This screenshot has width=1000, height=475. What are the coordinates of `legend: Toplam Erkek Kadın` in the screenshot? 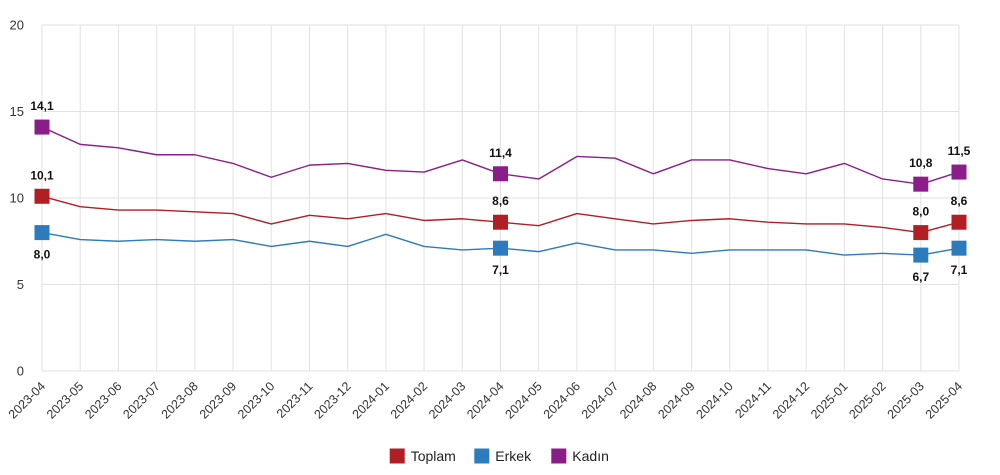 It's located at (499, 456).